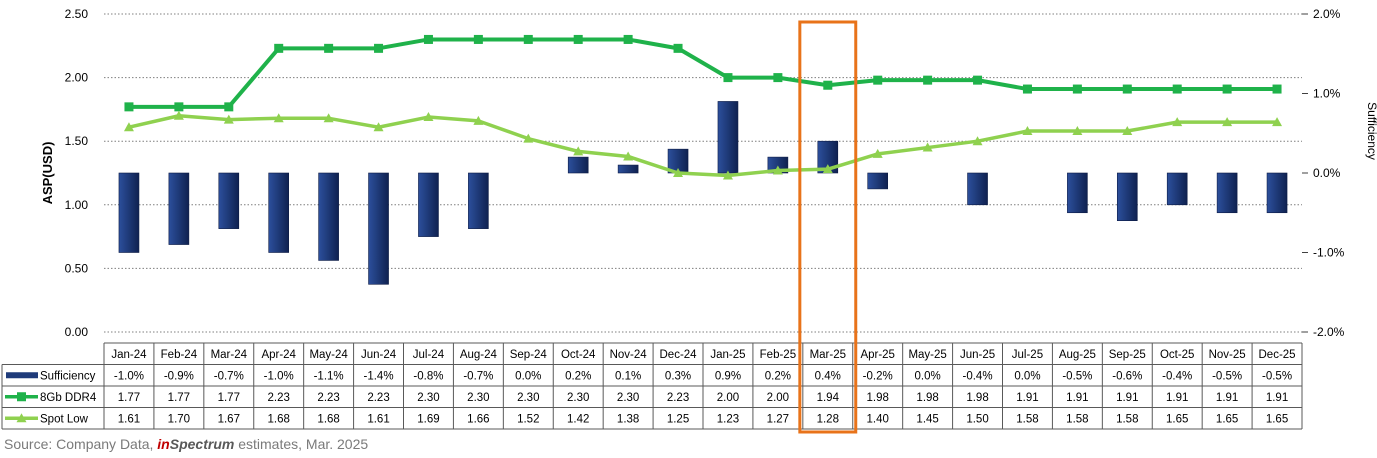 The width and height of the screenshot is (1377, 458). What do you see at coordinates (202, 444) in the screenshot?
I see `brand-spectrum: Spectrum` at bounding box center [202, 444].